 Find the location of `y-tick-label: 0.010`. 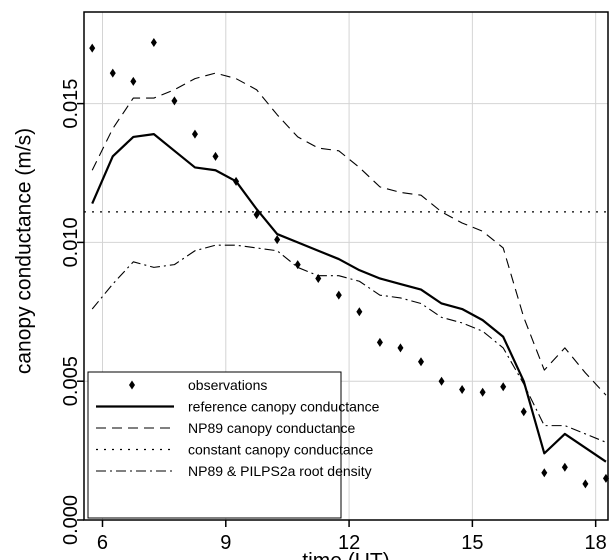

y-tick-label: 0.010 is located at coordinates (71, 242).